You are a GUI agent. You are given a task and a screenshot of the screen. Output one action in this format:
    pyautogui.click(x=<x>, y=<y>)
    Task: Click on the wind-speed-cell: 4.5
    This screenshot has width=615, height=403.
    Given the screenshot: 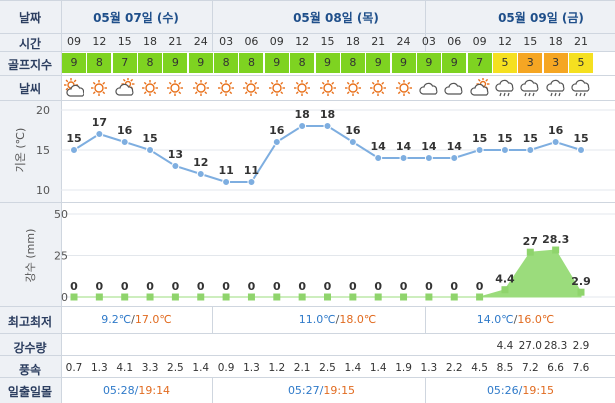 What is the action you would take?
    pyautogui.click(x=479, y=368)
    